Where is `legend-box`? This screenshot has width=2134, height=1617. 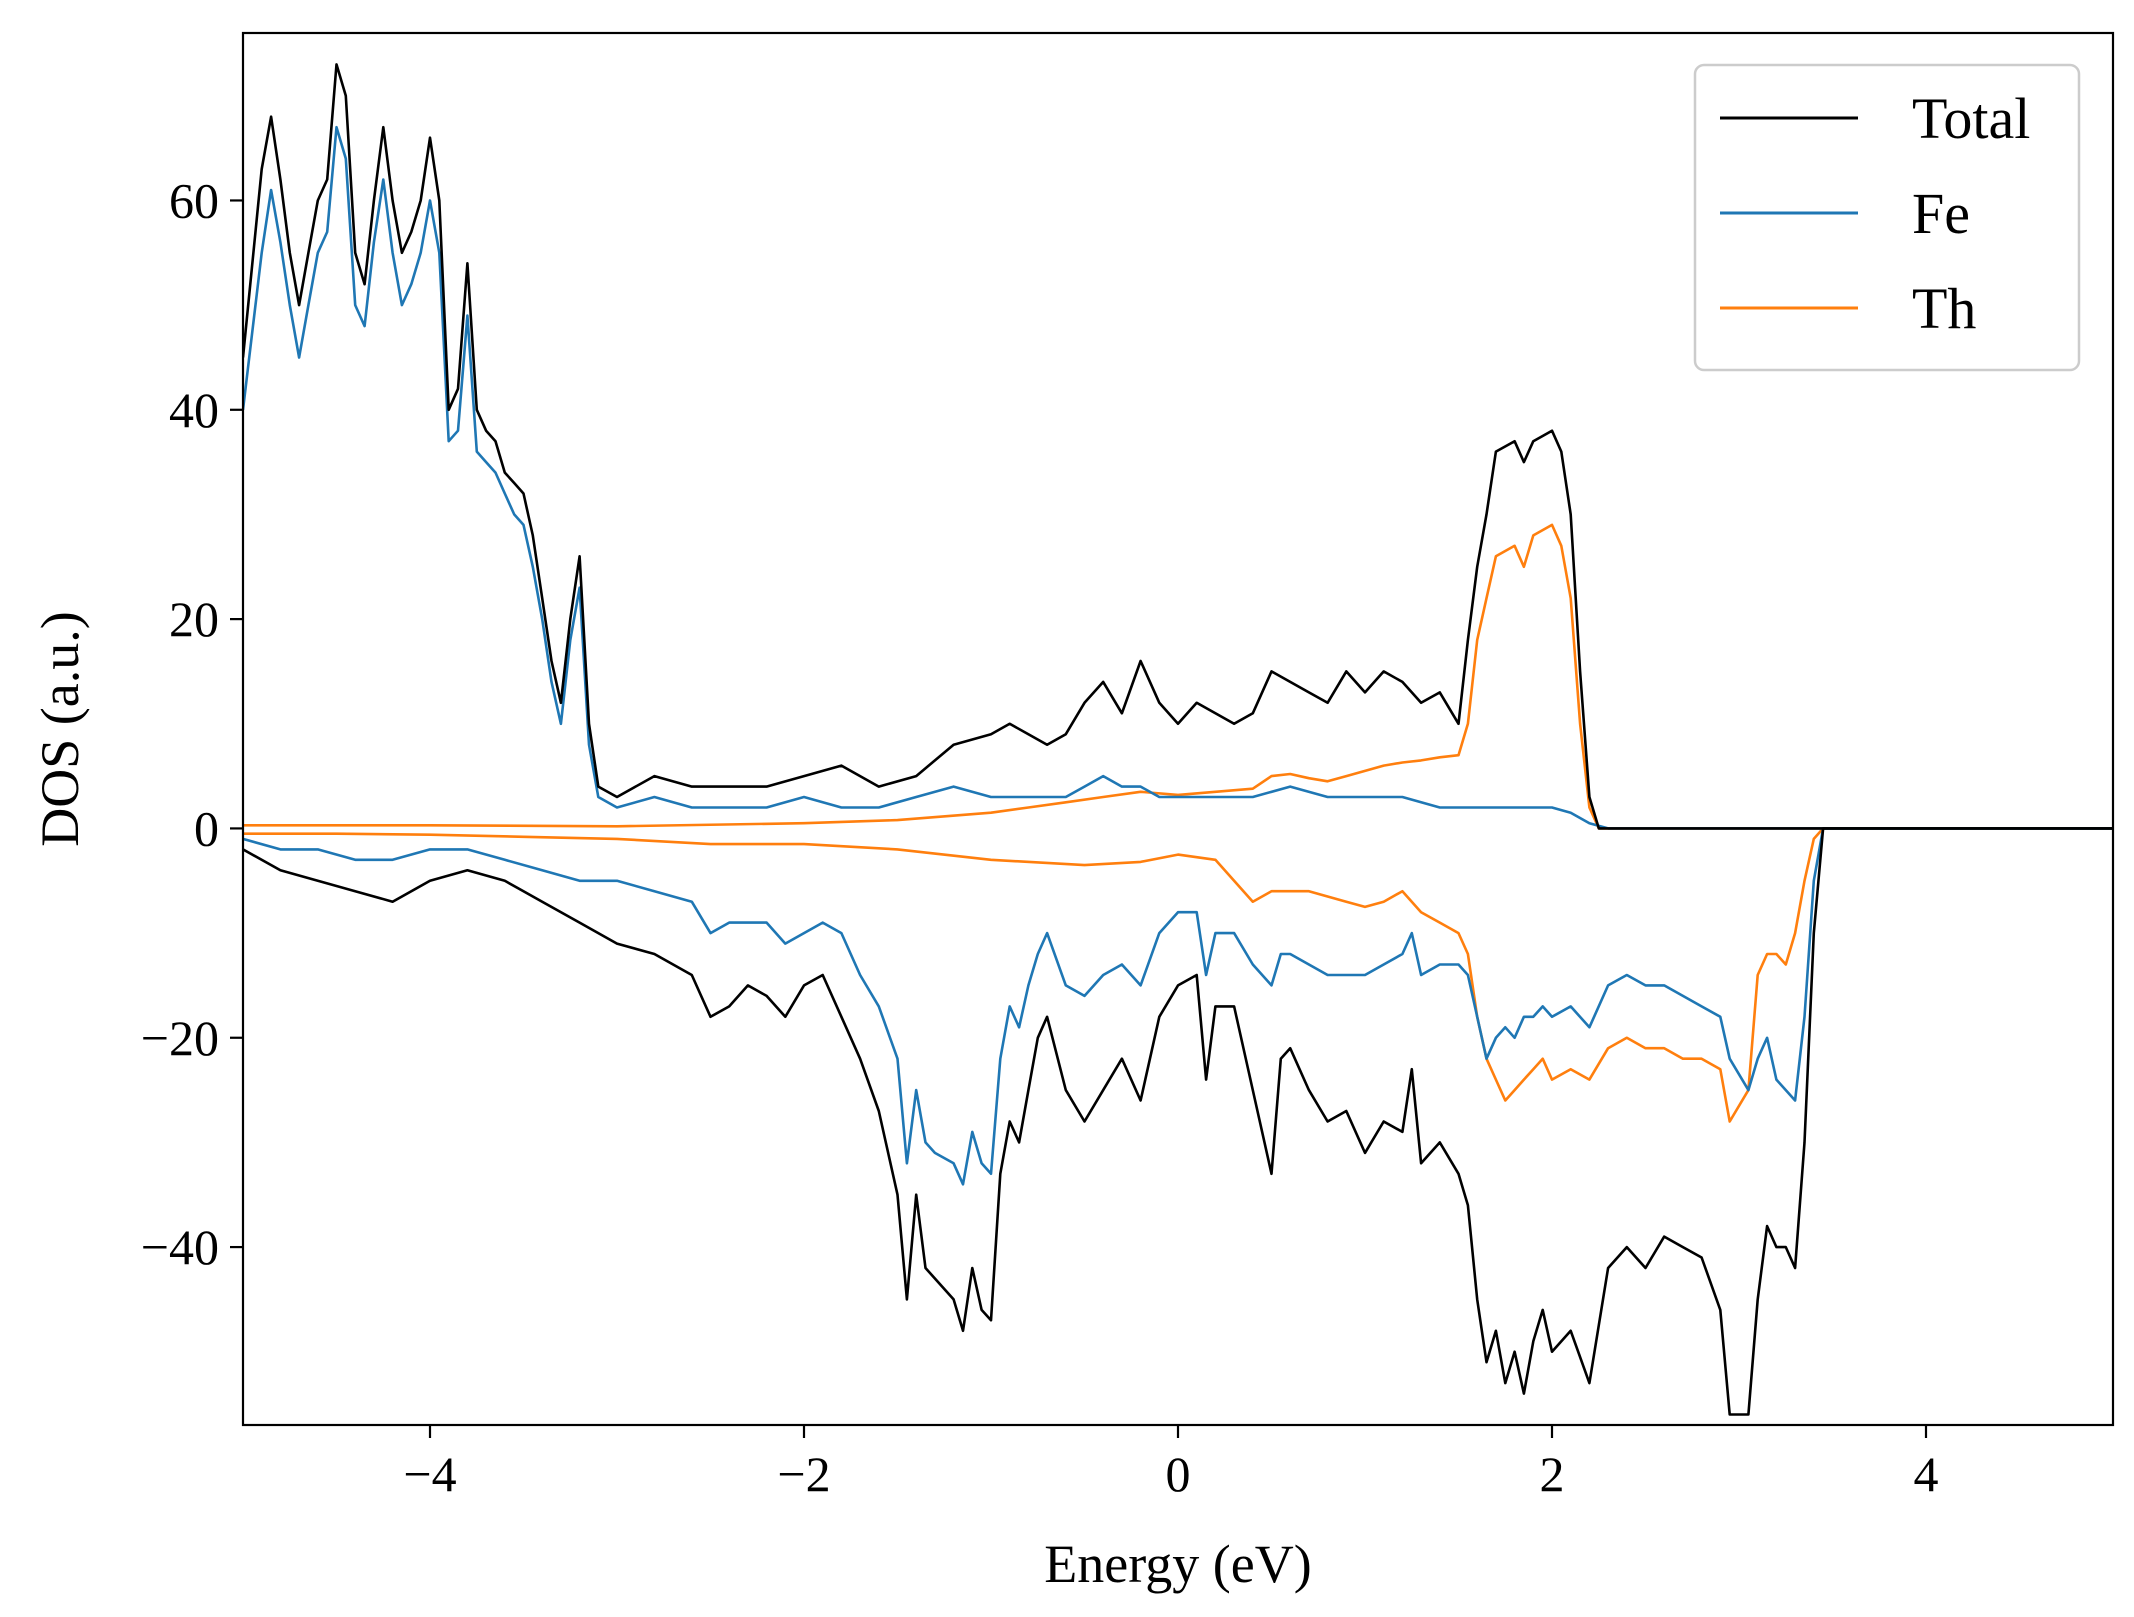
legend-box is located at coordinates (1887, 217).